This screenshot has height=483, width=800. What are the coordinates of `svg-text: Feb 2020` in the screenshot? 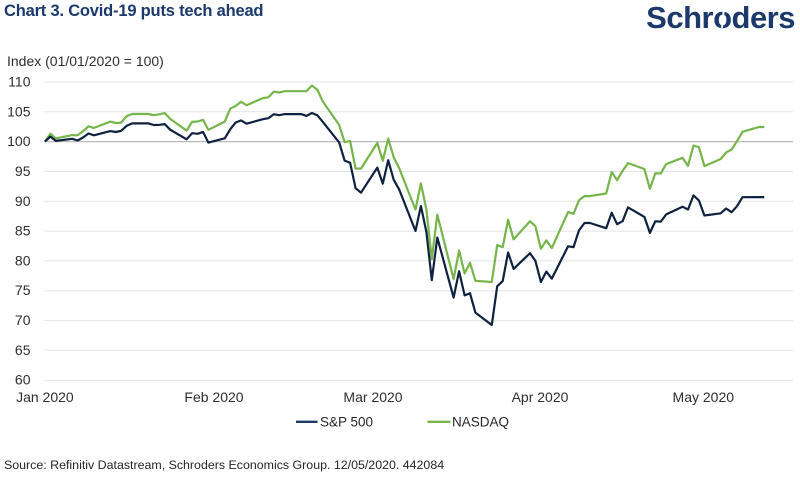 It's located at (213, 397).